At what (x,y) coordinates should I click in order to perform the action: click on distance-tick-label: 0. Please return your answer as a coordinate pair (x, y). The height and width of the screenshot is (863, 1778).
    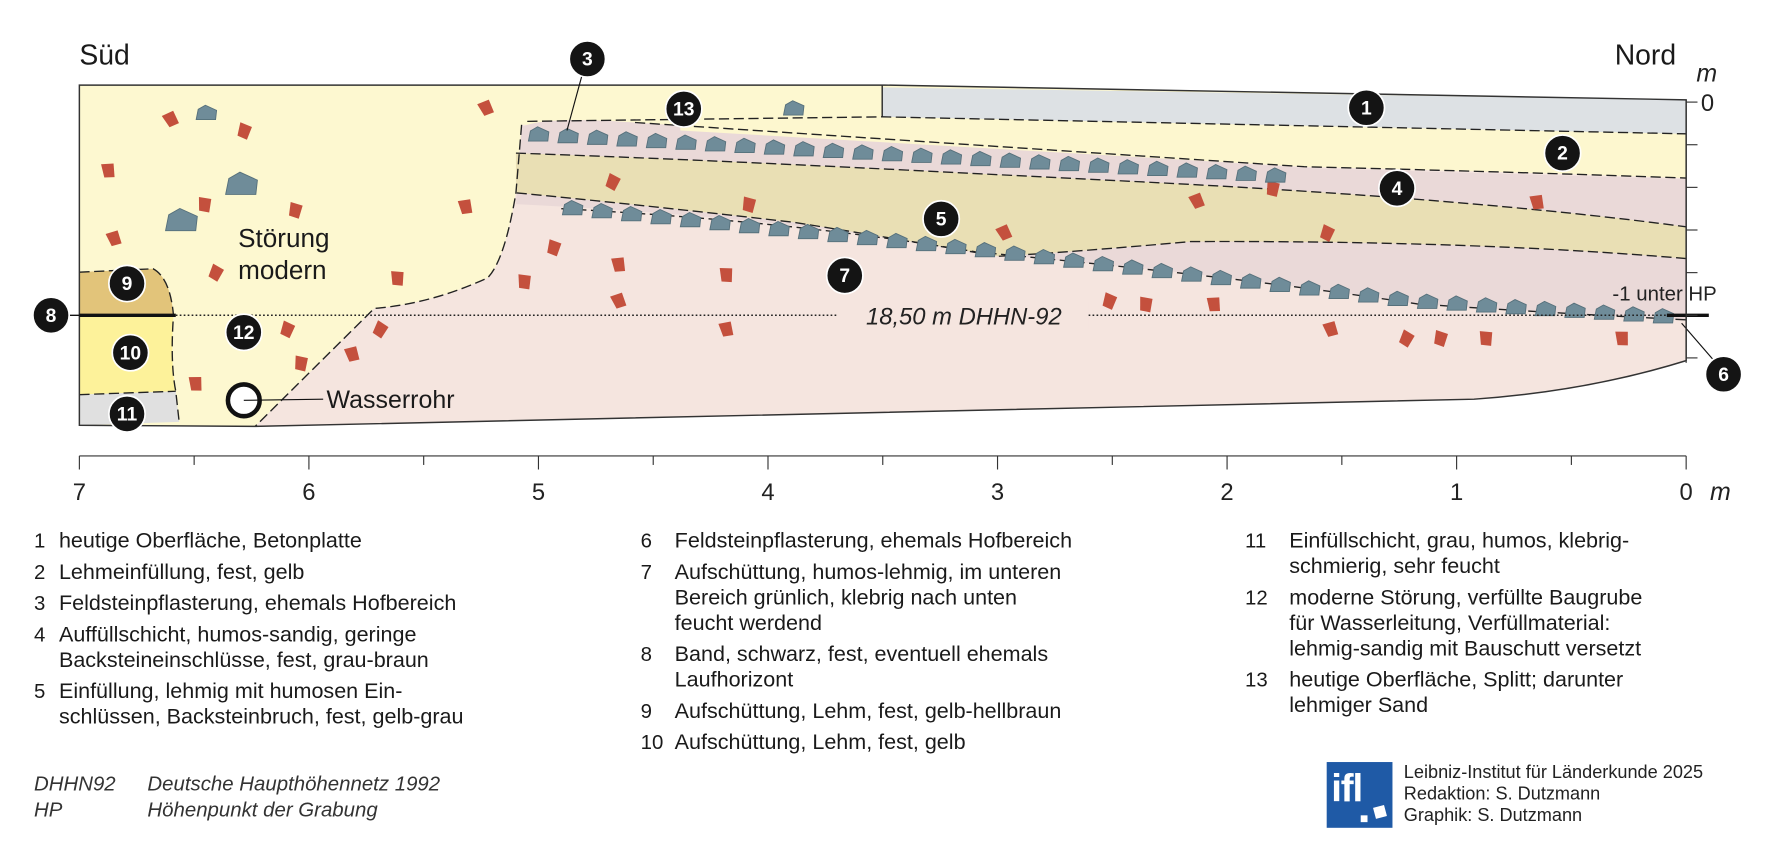
    Looking at the image, I should click on (1686, 492).